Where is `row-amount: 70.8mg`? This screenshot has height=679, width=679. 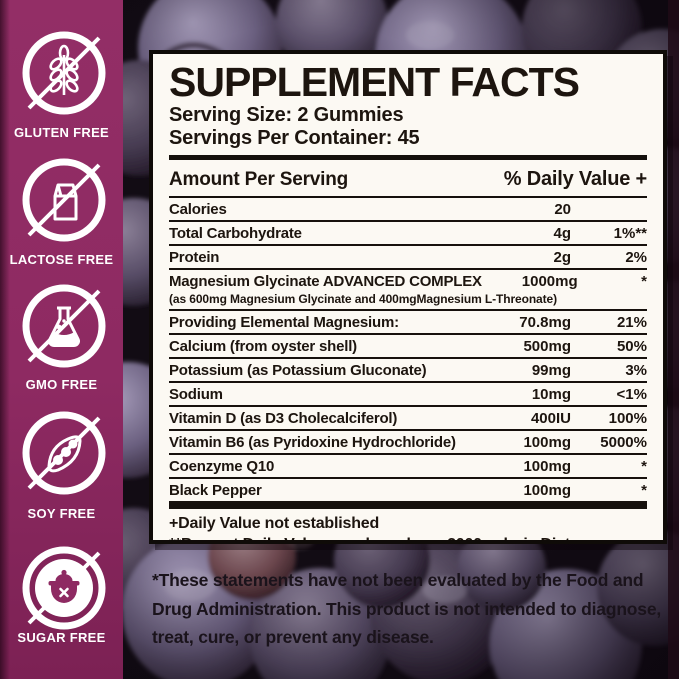
row-amount: 70.8mg is located at coordinates (545, 322).